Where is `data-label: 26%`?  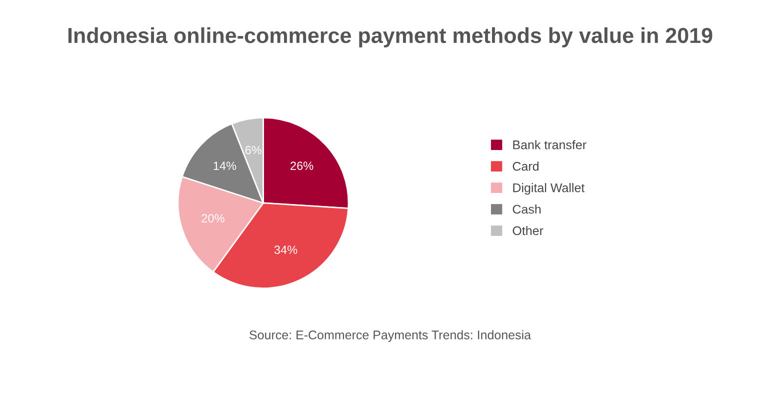 data-label: 26% is located at coordinates (302, 166).